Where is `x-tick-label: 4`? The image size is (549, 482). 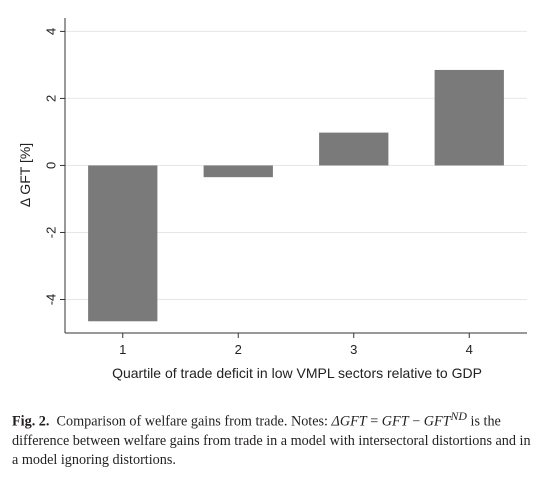
x-tick-label: 4 is located at coordinates (469, 349).